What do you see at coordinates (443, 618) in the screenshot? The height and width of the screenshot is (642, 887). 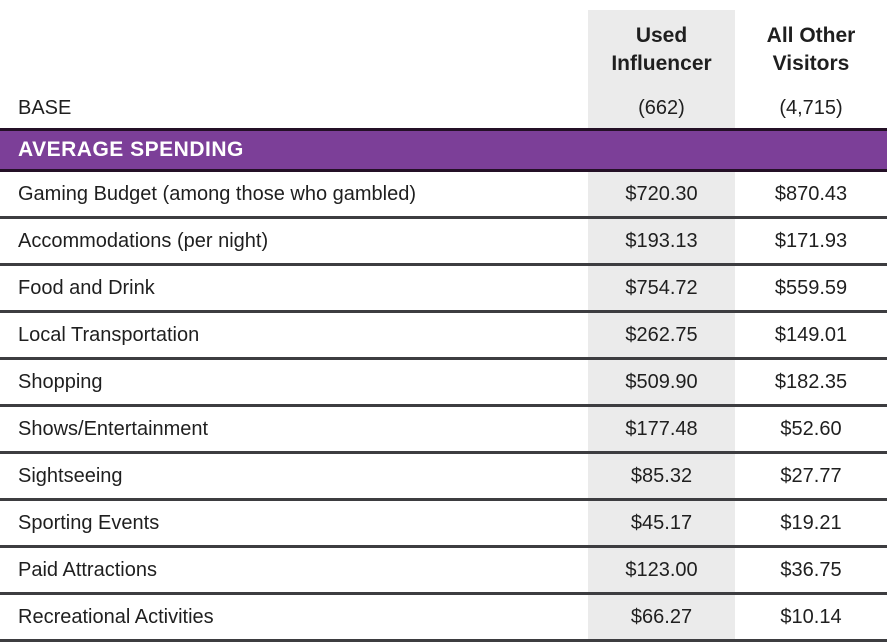 I see `table-row: Recreational Activities $66.27 $10.14` at bounding box center [443, 618].